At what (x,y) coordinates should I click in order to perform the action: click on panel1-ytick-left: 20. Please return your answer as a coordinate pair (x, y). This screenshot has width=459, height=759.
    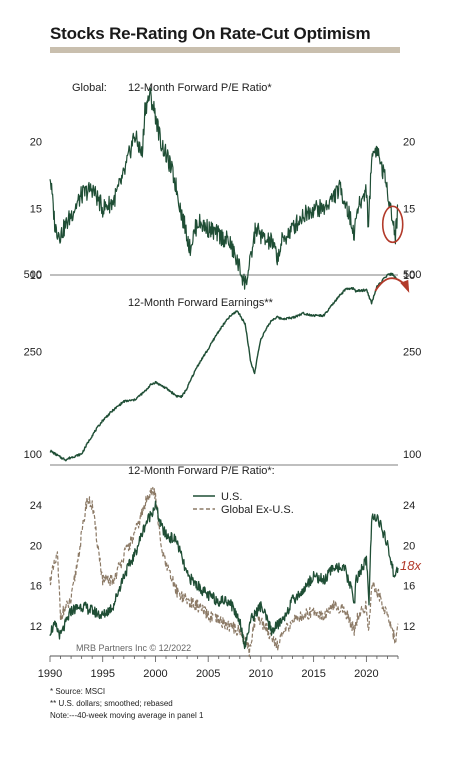
    Looking at the image, I should click on (36, 143).